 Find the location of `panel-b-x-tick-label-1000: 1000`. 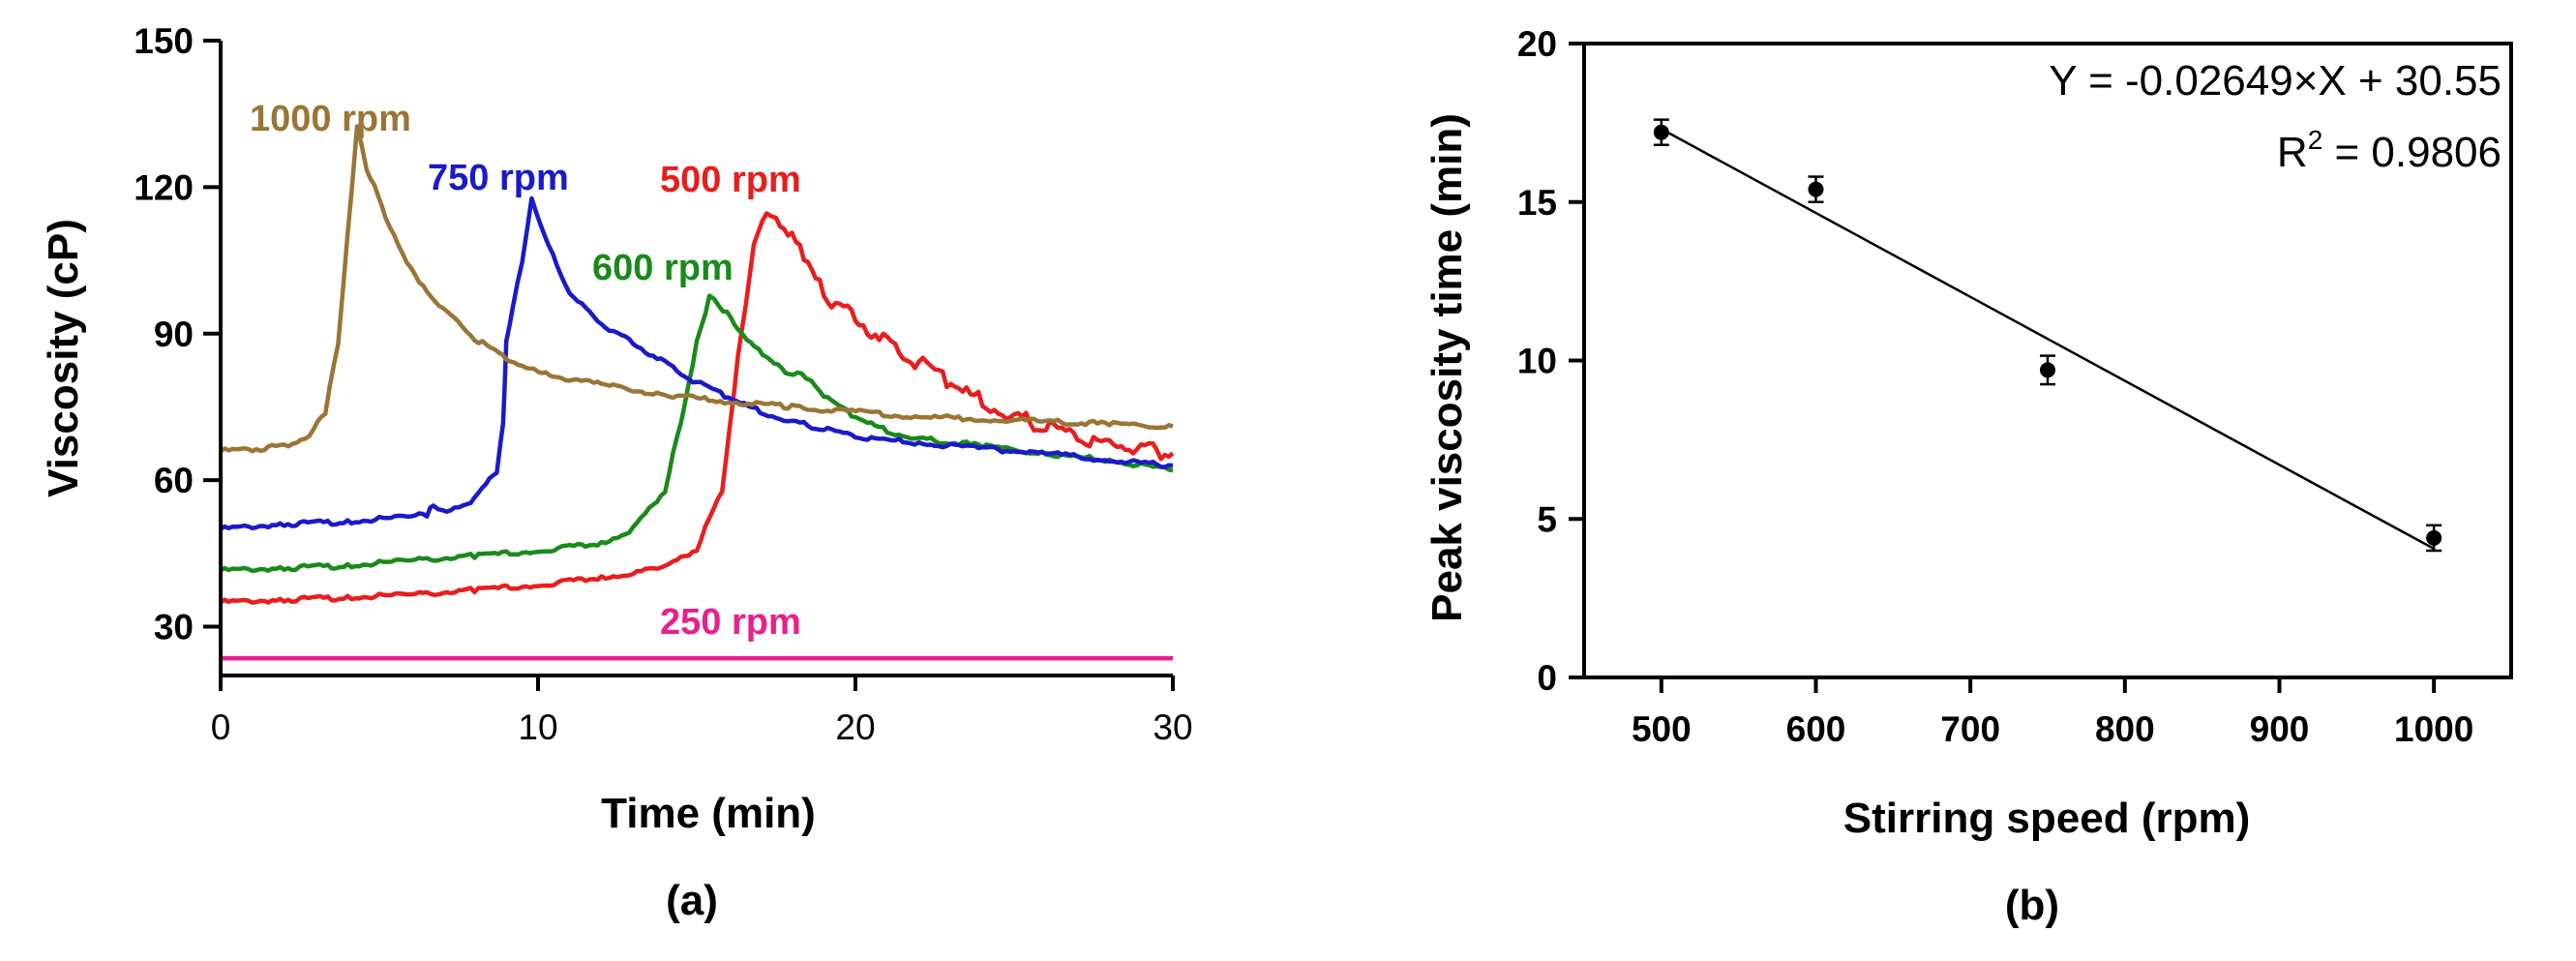

panel-b-x-tick-label-1000: 1000 is located at coordinates (2433, 729).